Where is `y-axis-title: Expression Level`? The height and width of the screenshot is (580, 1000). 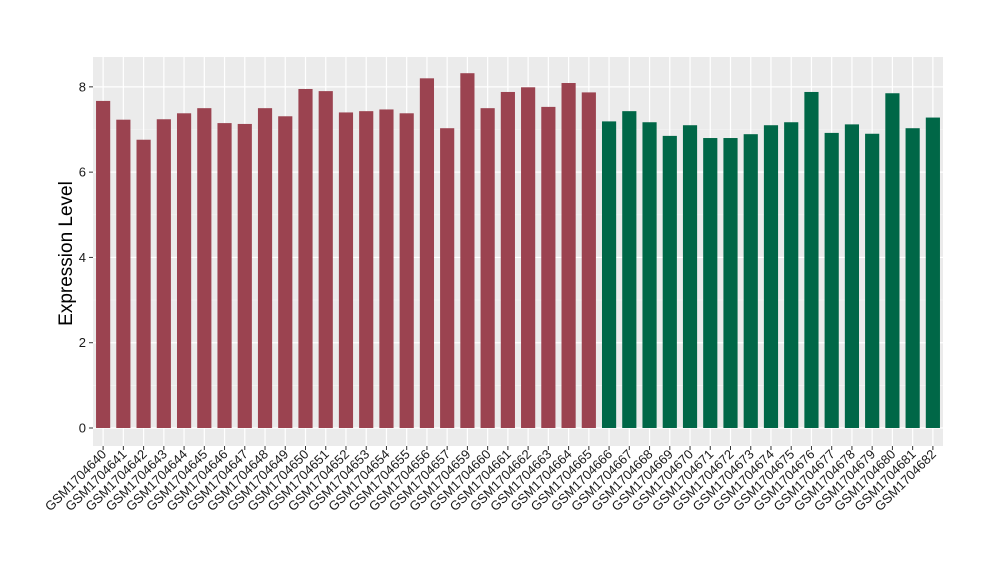
y-axis-title: Expression Level is located at coordinates (66, 253).